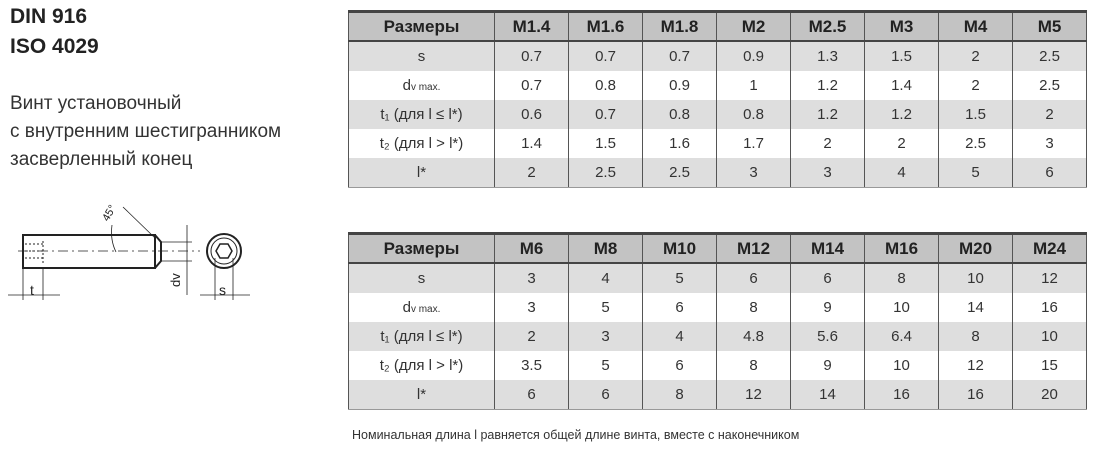 This screenshot has height=452, width=1099. What do you see at coordinates (129, 251) in the screenshot?
I see `screw-drawing: 45° dv t s` at bounding box center [129, 251].